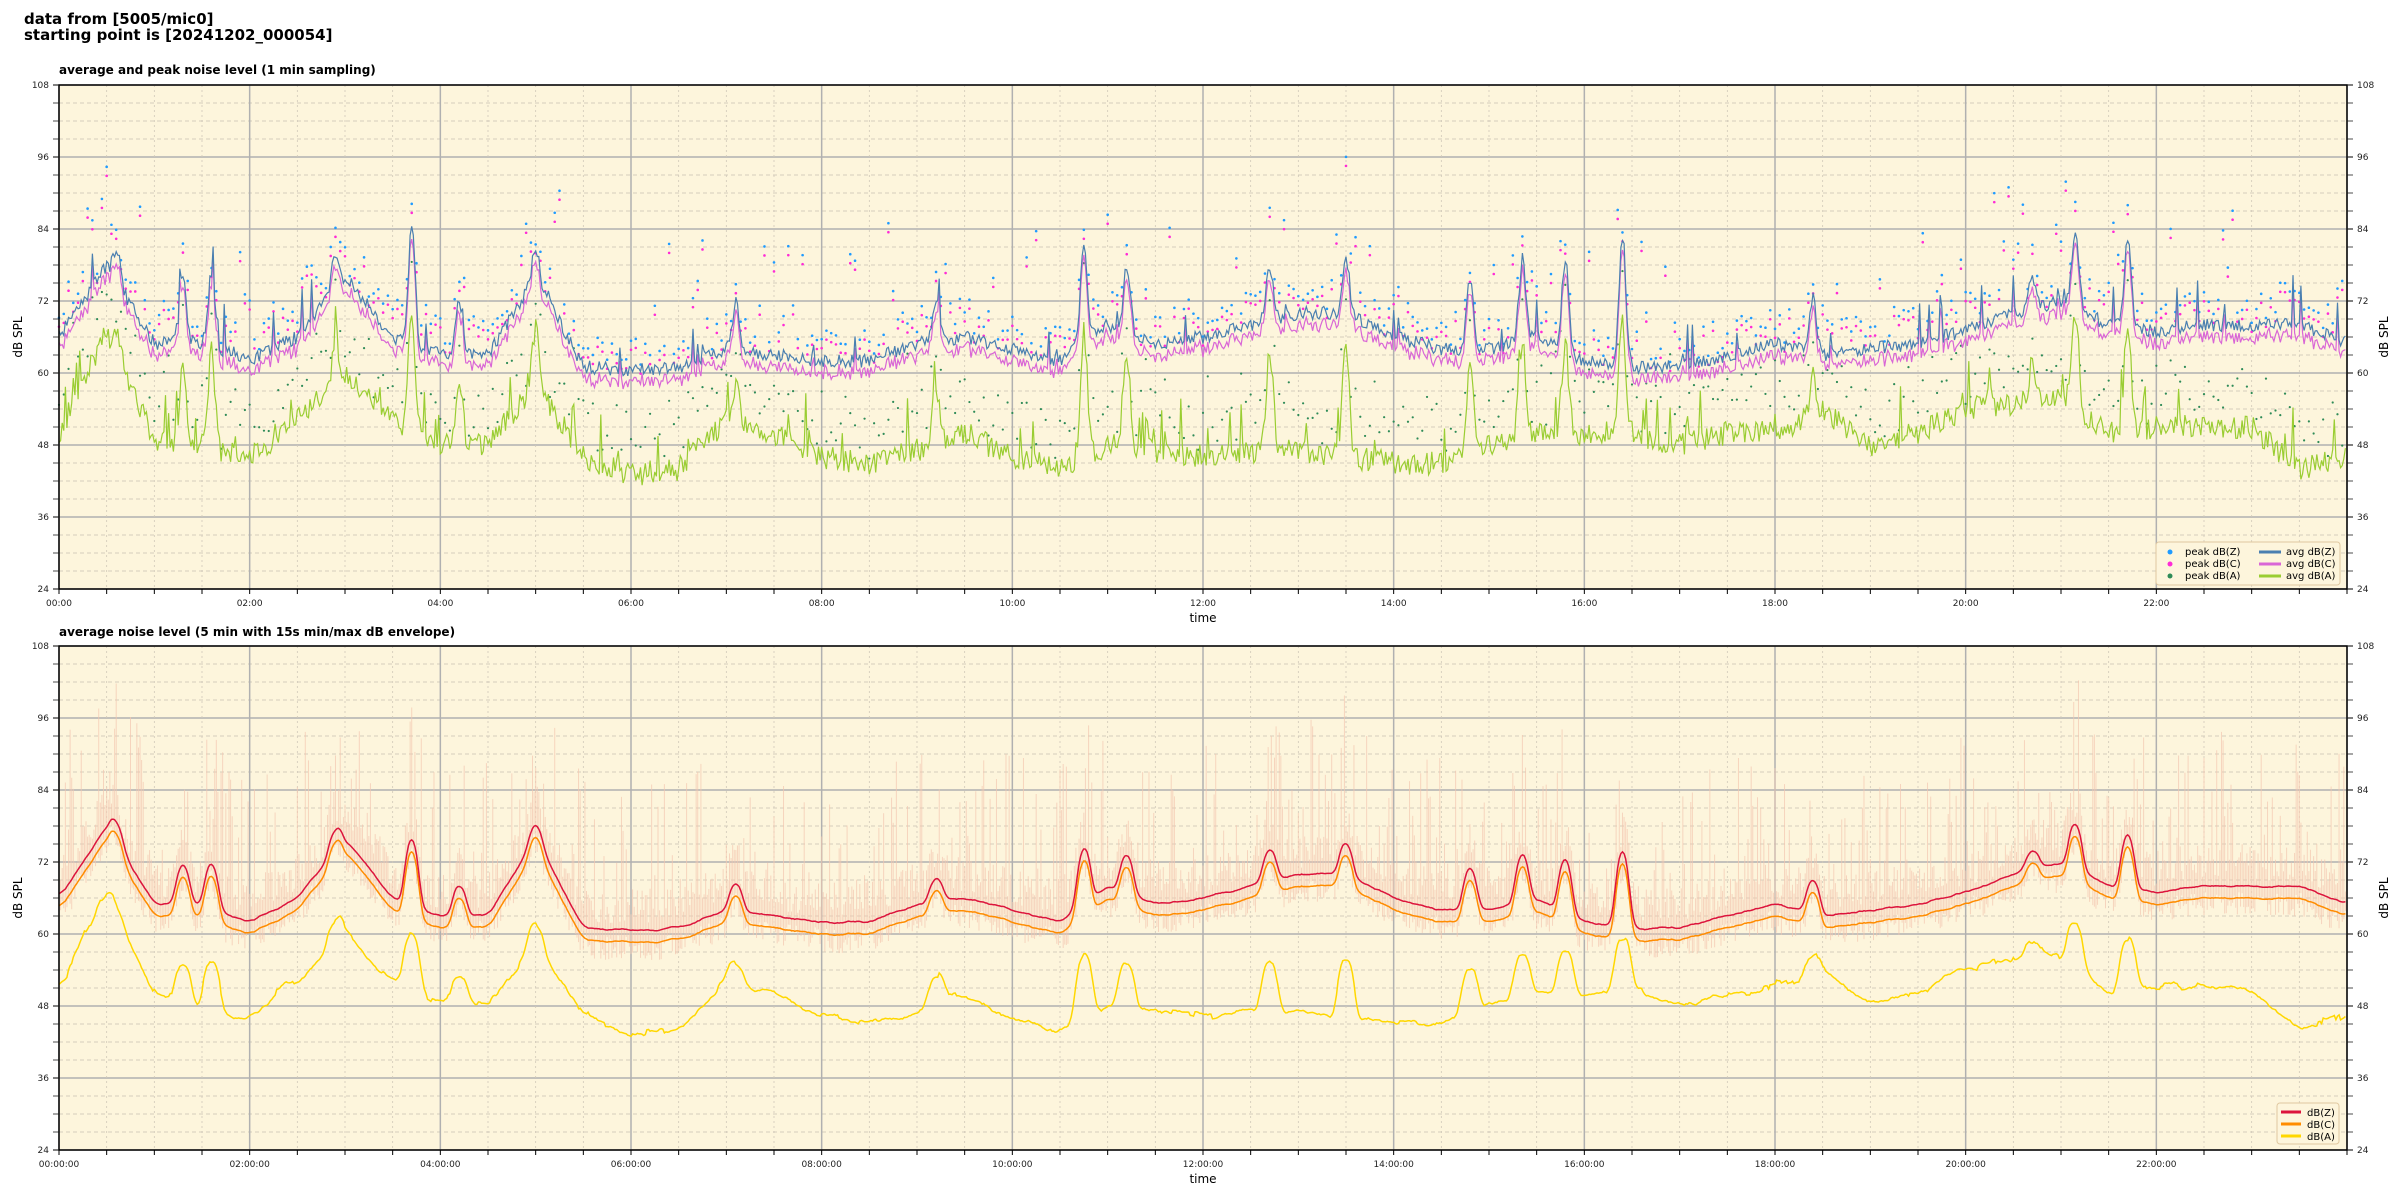 This screenshot has height=1200, width=2400. Describe the element at coordinates (1202, 875) in the screenshot. I see `z-line` at that location.